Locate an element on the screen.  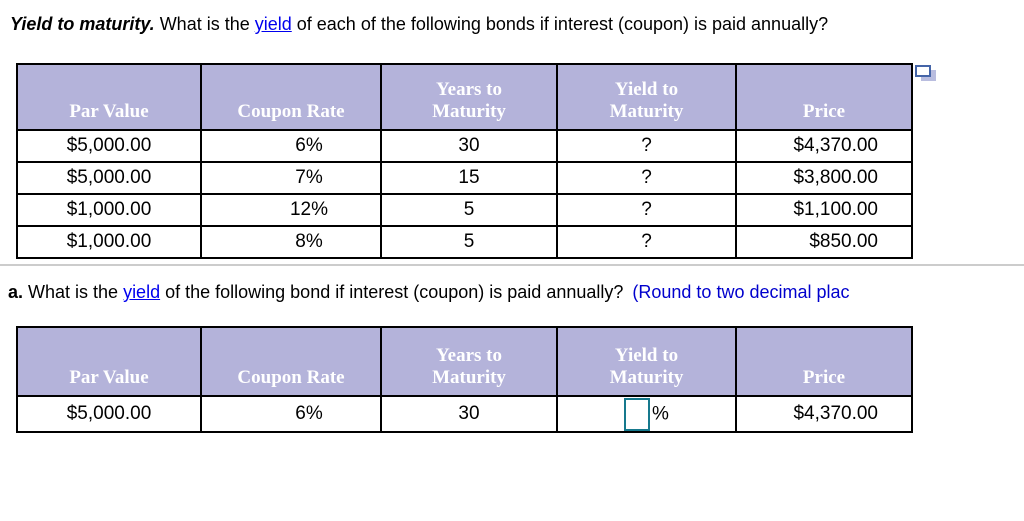
cell-coupon-rate: 8% is located at coordinates (291, 242).